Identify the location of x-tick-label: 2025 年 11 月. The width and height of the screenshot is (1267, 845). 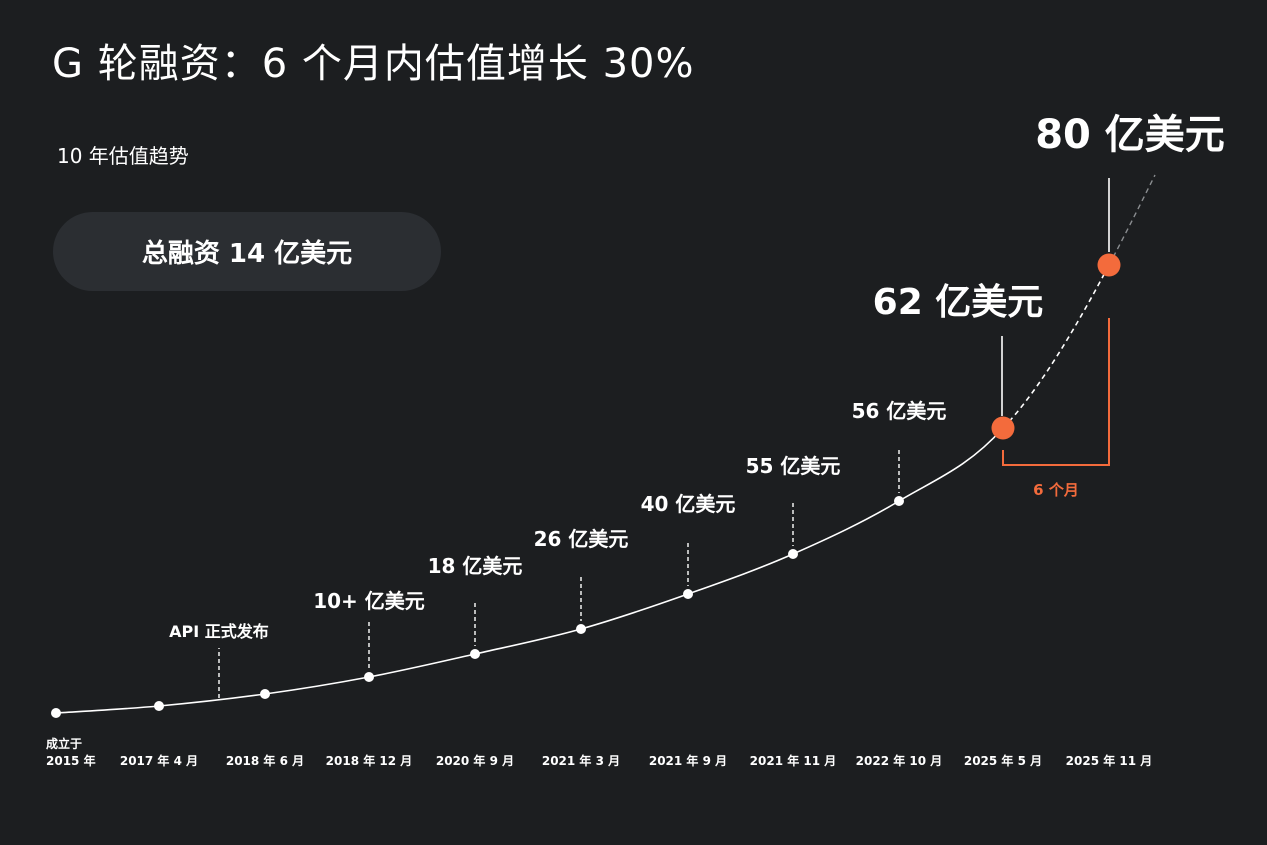
(1109, 760).